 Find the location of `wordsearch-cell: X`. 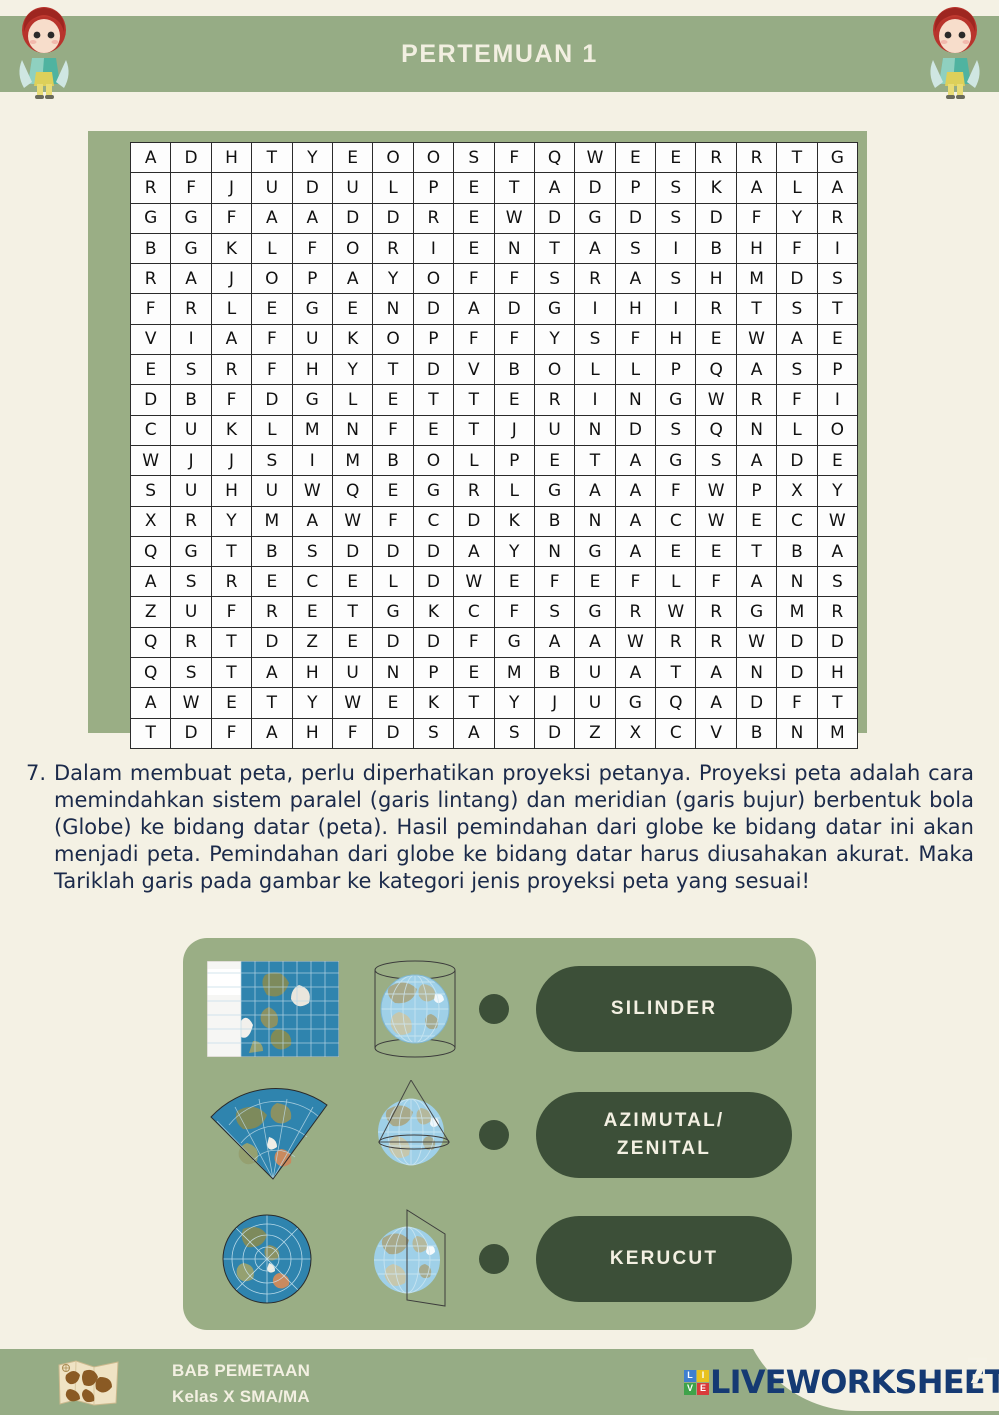

wordsearch-cell: X is located at coordinates (797, 491).